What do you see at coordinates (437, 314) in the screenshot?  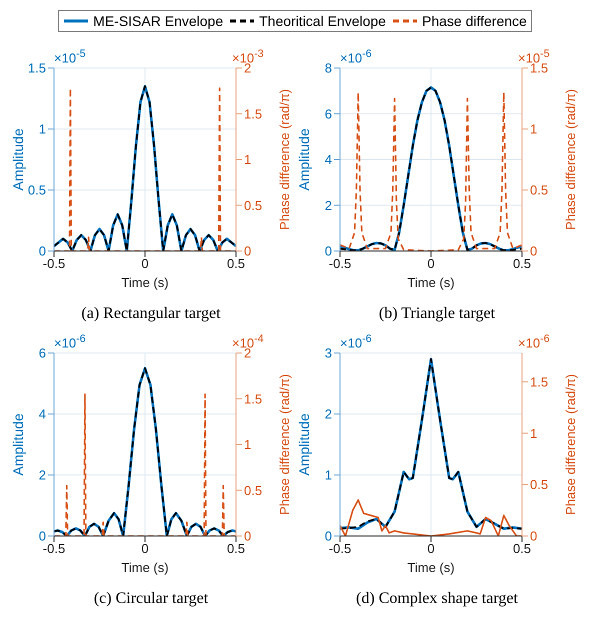 I see `text: (b) Triangle target` at bounding box center [437, 314].